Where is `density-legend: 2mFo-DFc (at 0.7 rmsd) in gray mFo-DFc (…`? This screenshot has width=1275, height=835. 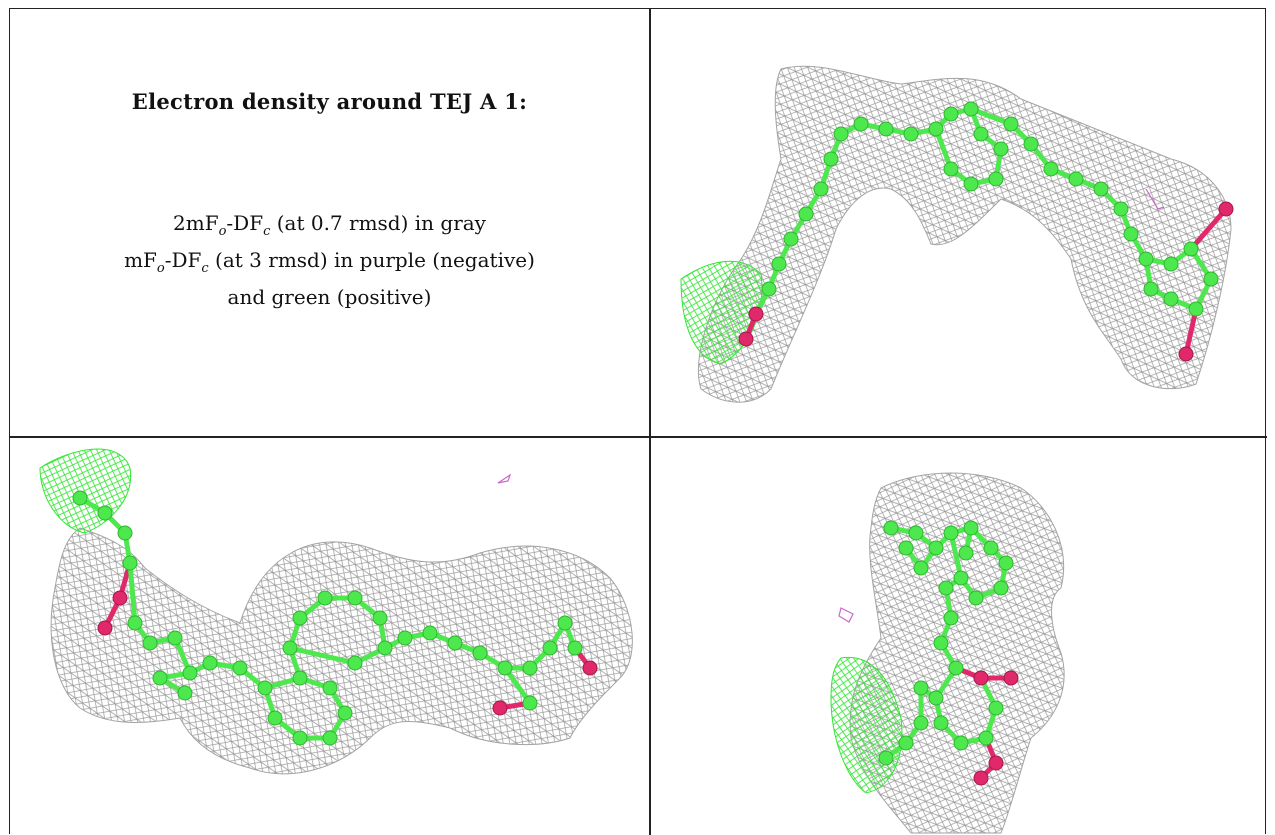 density-legend: 2mFo-DFc (at 0.7 rmsd) in gray mFo-DFc (… is located at coordinates (329, 260).